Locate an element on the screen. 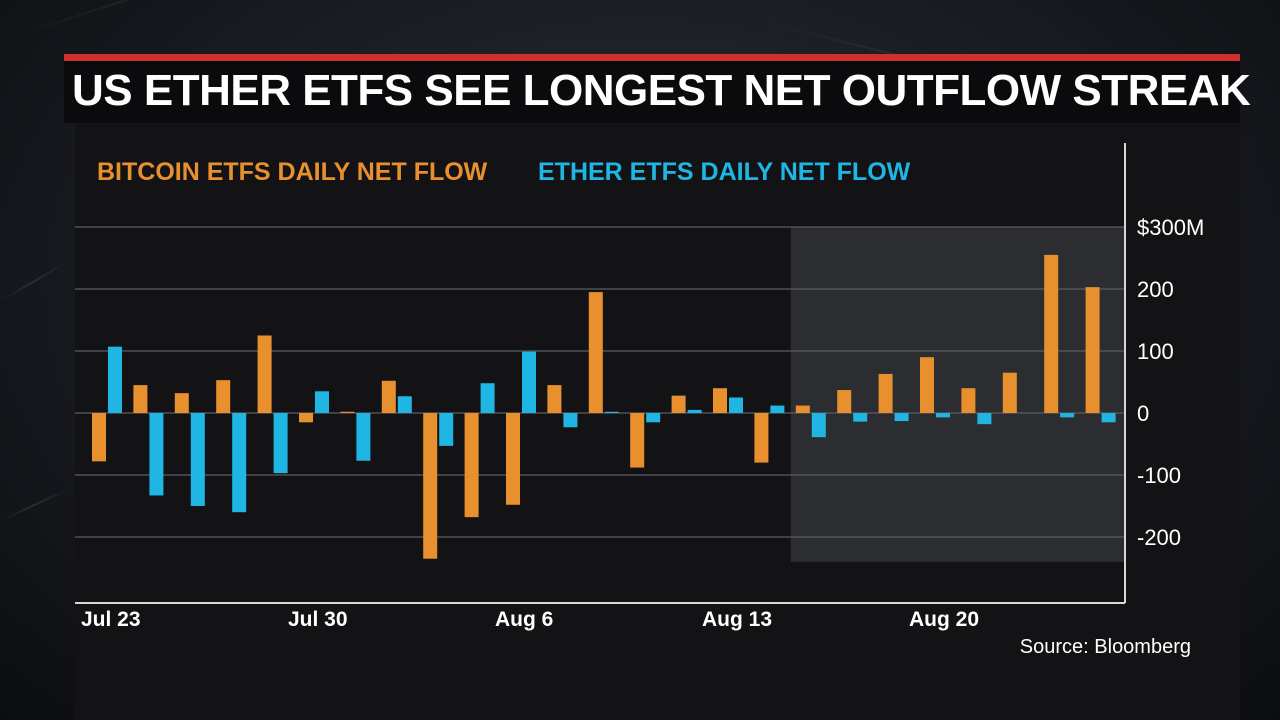 The height and width of the screenshot is (720, 1280). legend-bitcoin: BITCOIN ETFS DAILY NET FLOW is located at coordinates (292, 172).